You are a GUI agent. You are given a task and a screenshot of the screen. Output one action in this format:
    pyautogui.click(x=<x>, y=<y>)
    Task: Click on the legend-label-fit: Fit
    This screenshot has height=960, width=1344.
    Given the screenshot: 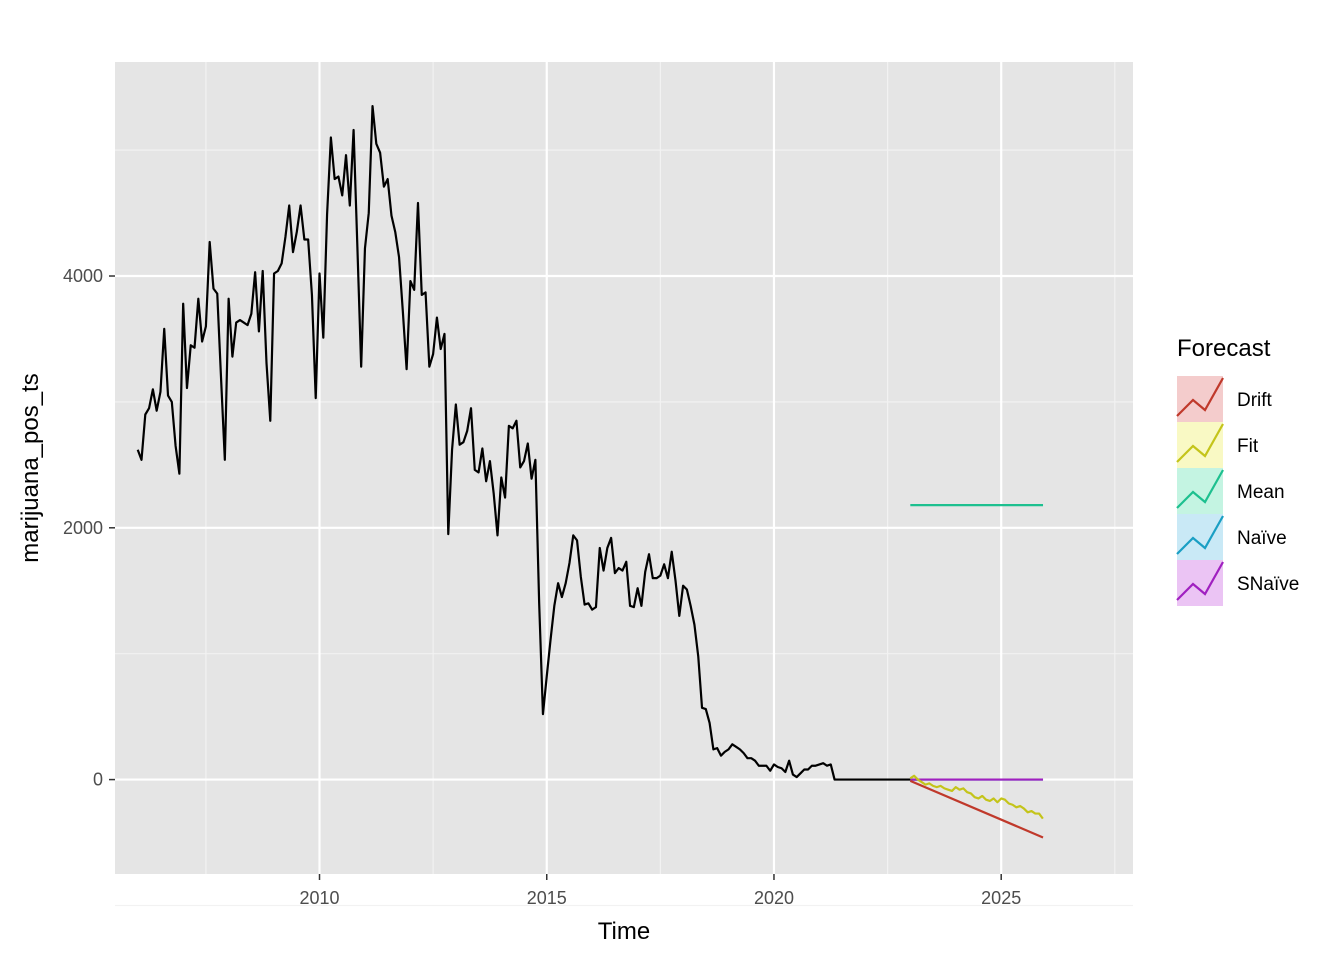 What is the action you would take?
    pyautogui.click(x=1248, y=446)
    